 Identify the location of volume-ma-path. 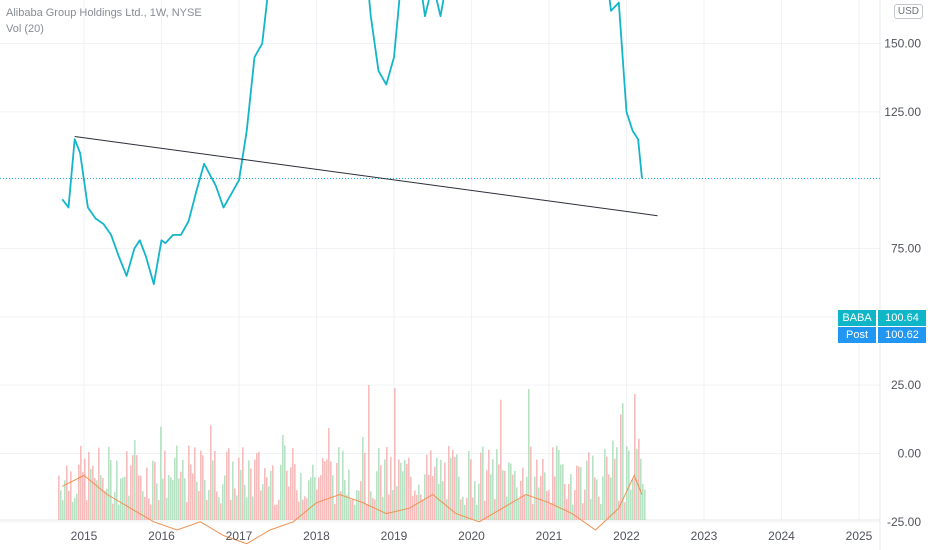
(352, 509).